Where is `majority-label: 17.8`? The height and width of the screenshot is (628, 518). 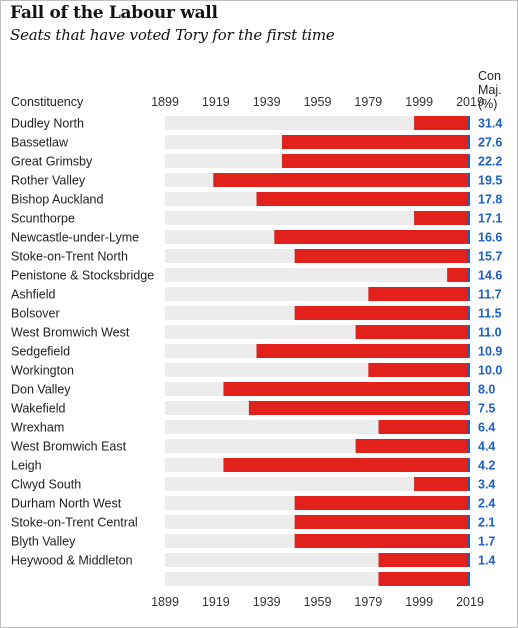
majority-label: 17.8 is located at coordinates (490, 200).